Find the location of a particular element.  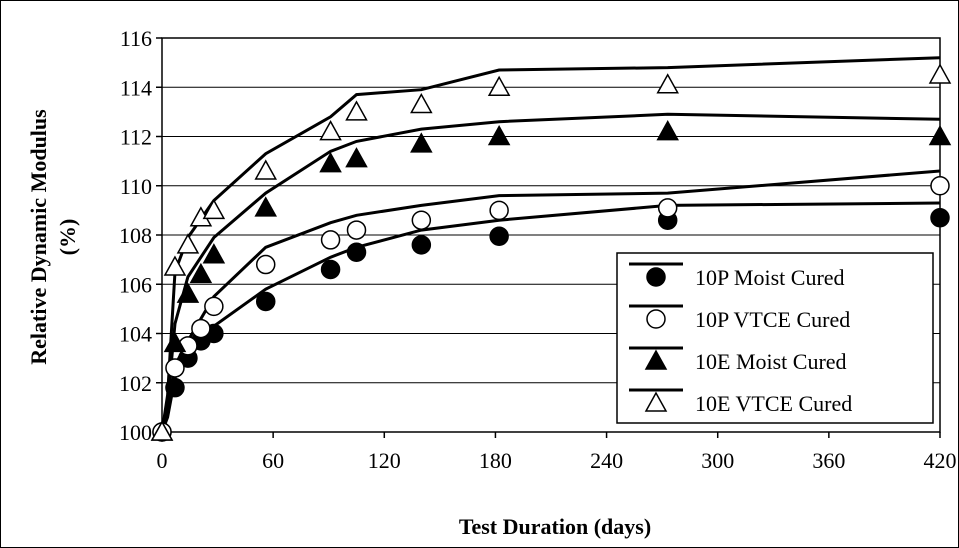

y-tick-label: 108 is located at coordinates (135, 235).